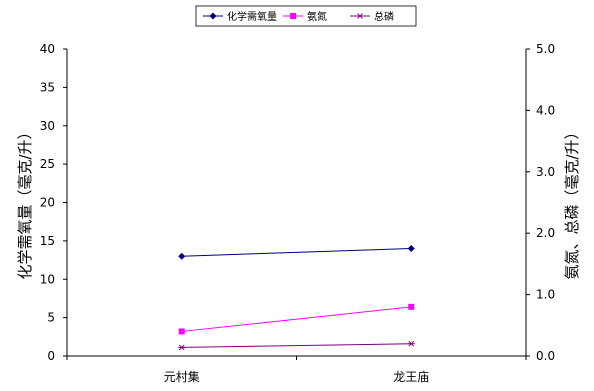 This screenshot has width=594, height=391. What do you see at coordinates (296, 369) in the screenshot?
I see `x-axis: 元村集 龙王庙` at bounding box center [296, 369].